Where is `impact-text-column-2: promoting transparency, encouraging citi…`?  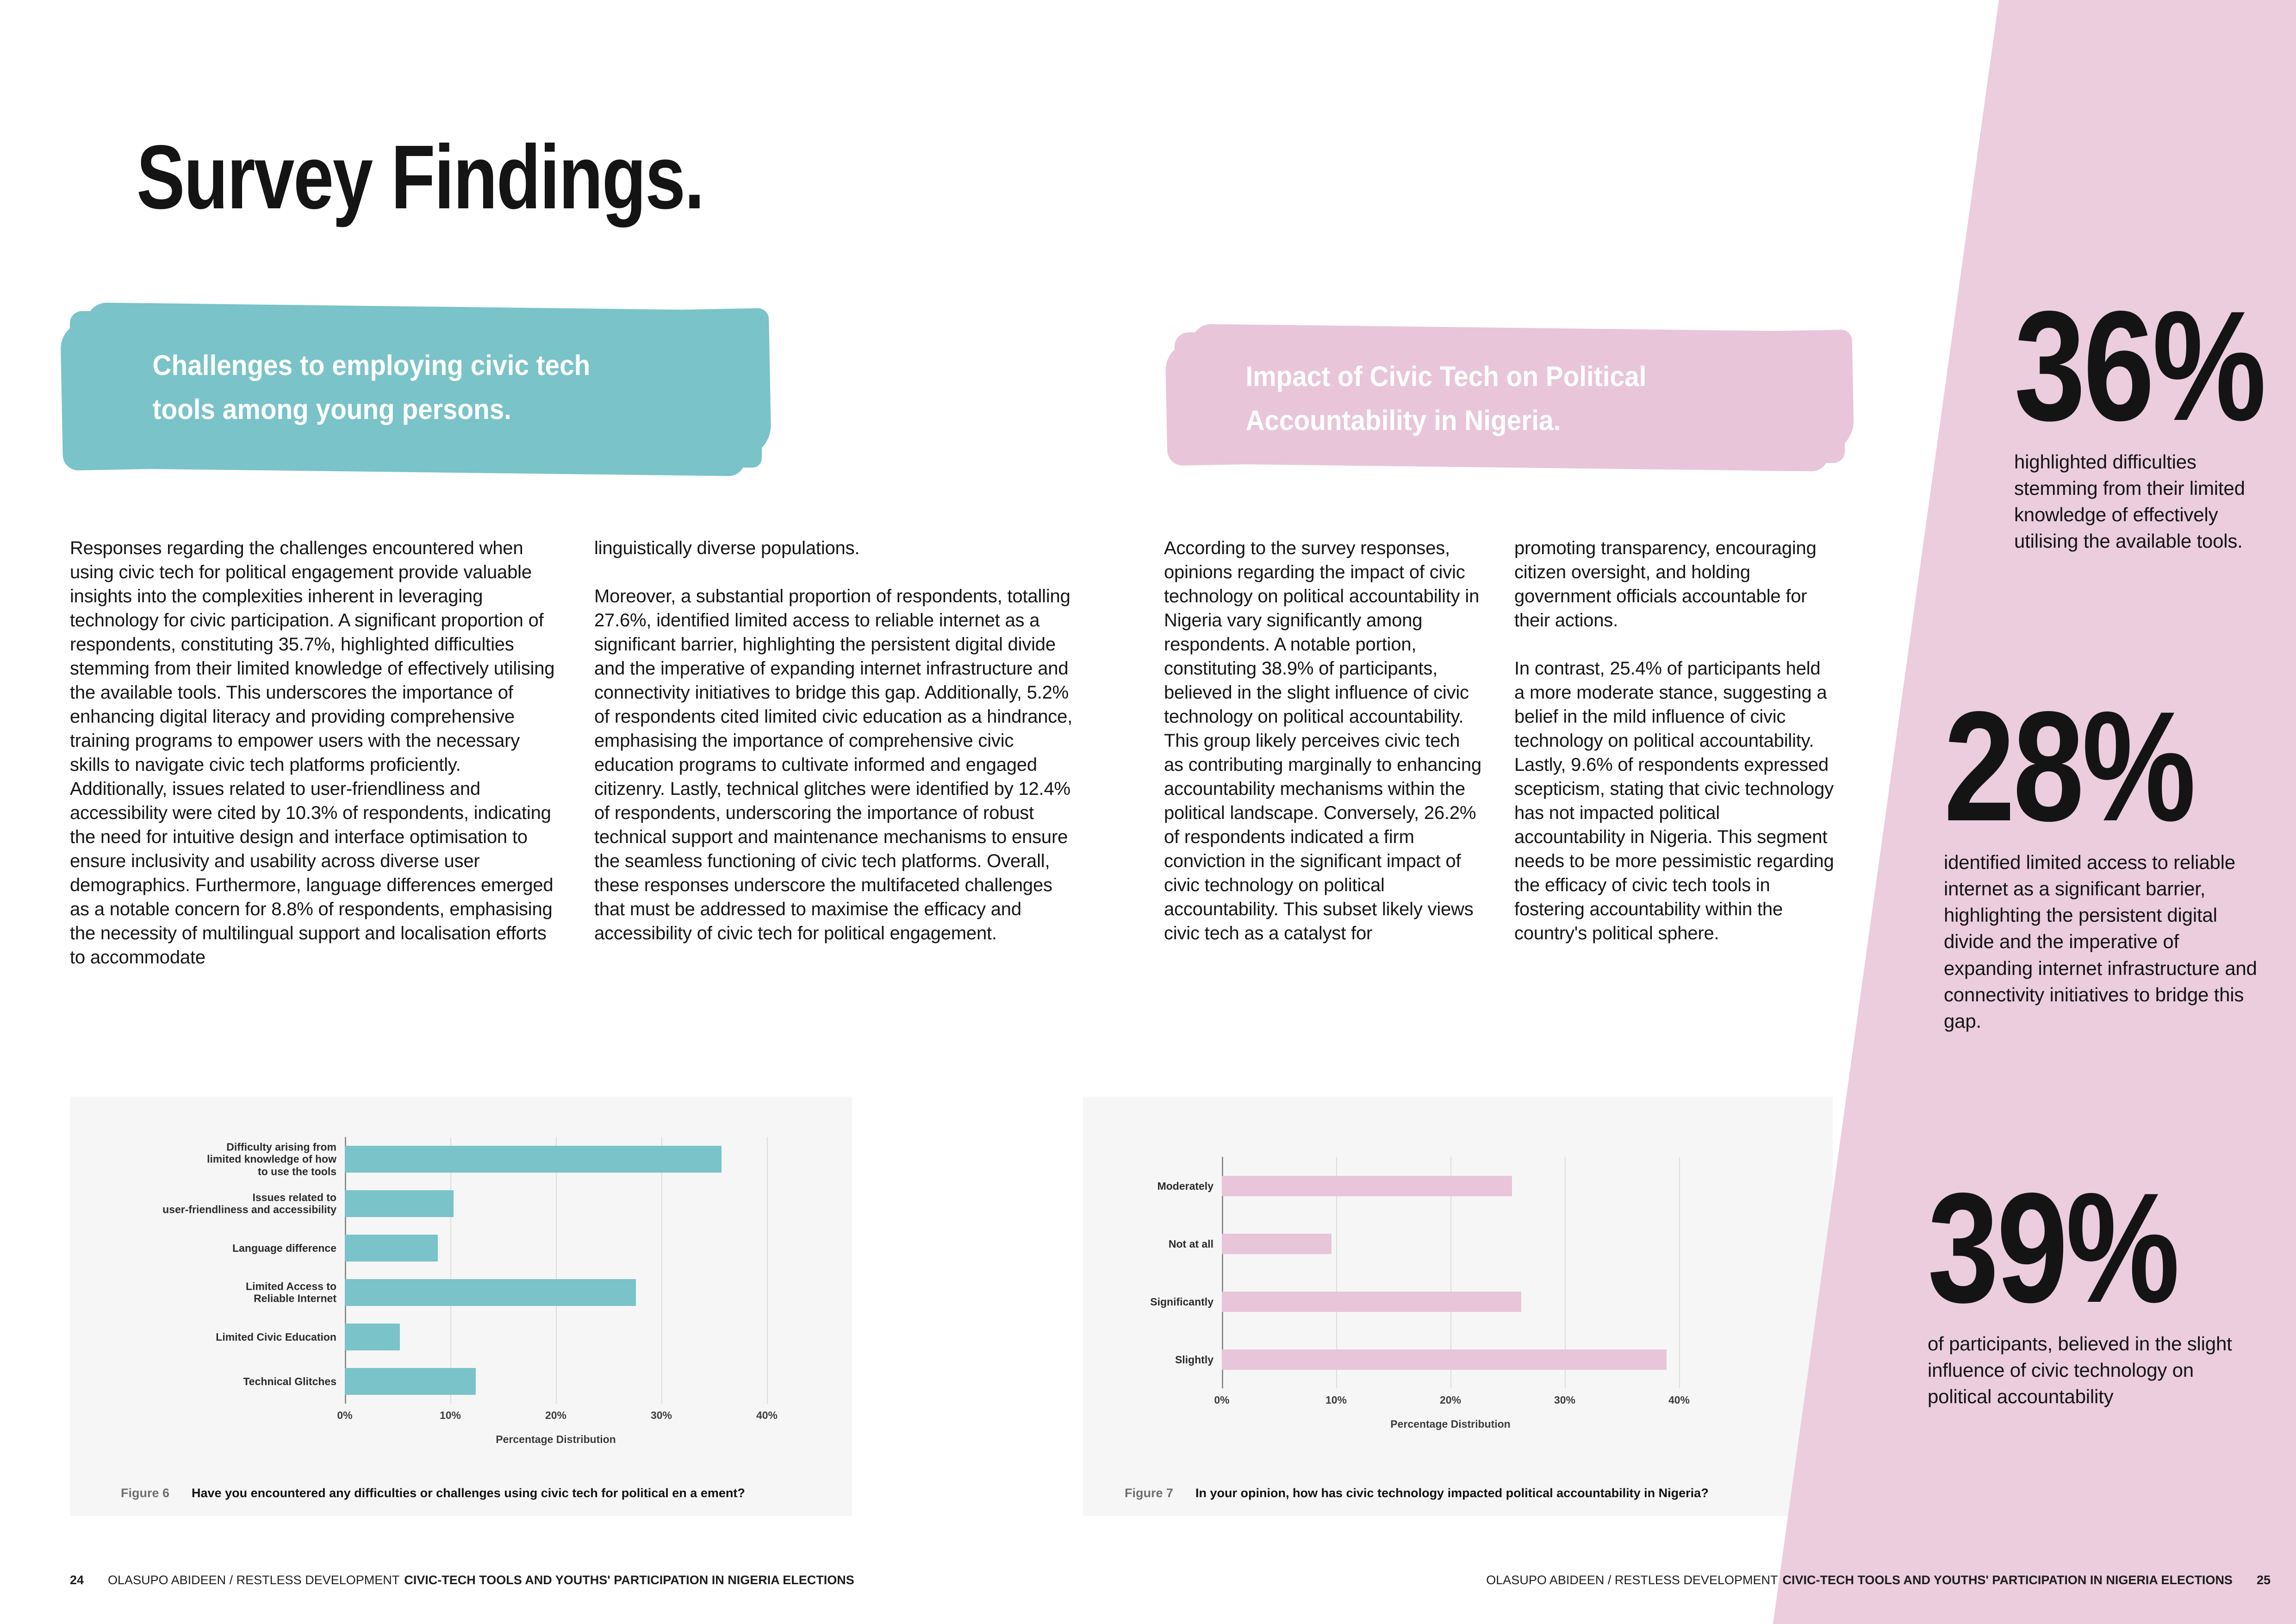 impact-text-column-2: promoting transparency, encouraging citi… is located at coordinates (1674, 740).